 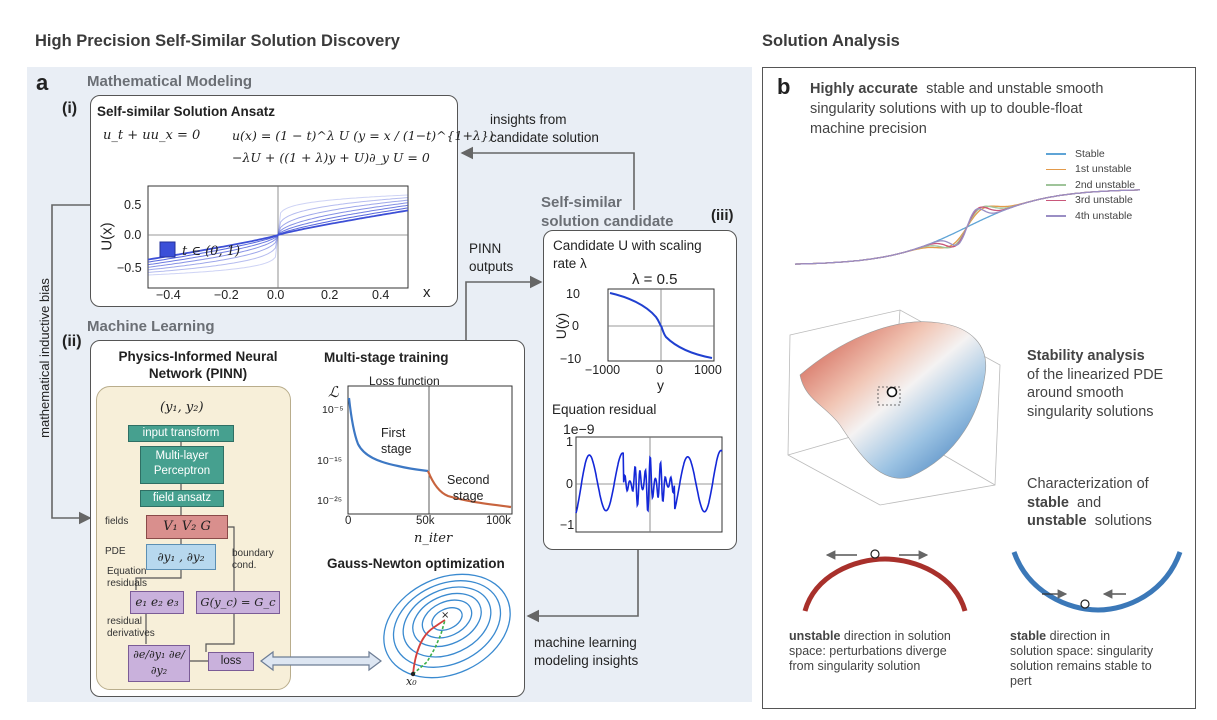 What do you see at coordinates (276, 295) in the screenshot?
I see `ansatz-xtick-2: 0.0` at bounding box center [276, 295].